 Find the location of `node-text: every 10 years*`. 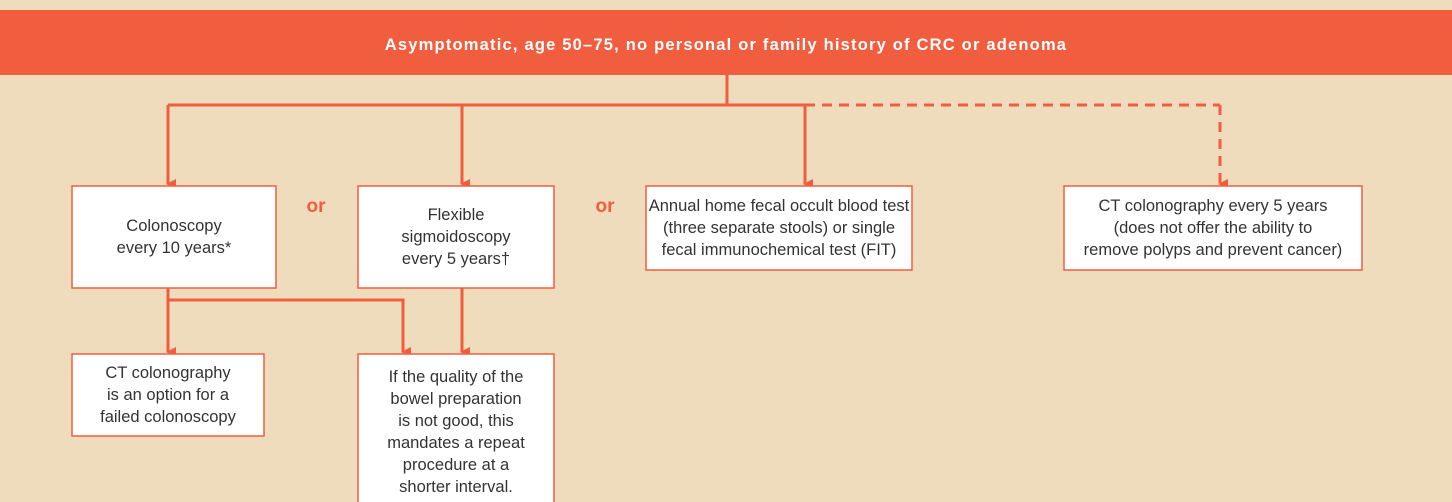

node-text: every 10 years* is located at coordinates (174, 248).